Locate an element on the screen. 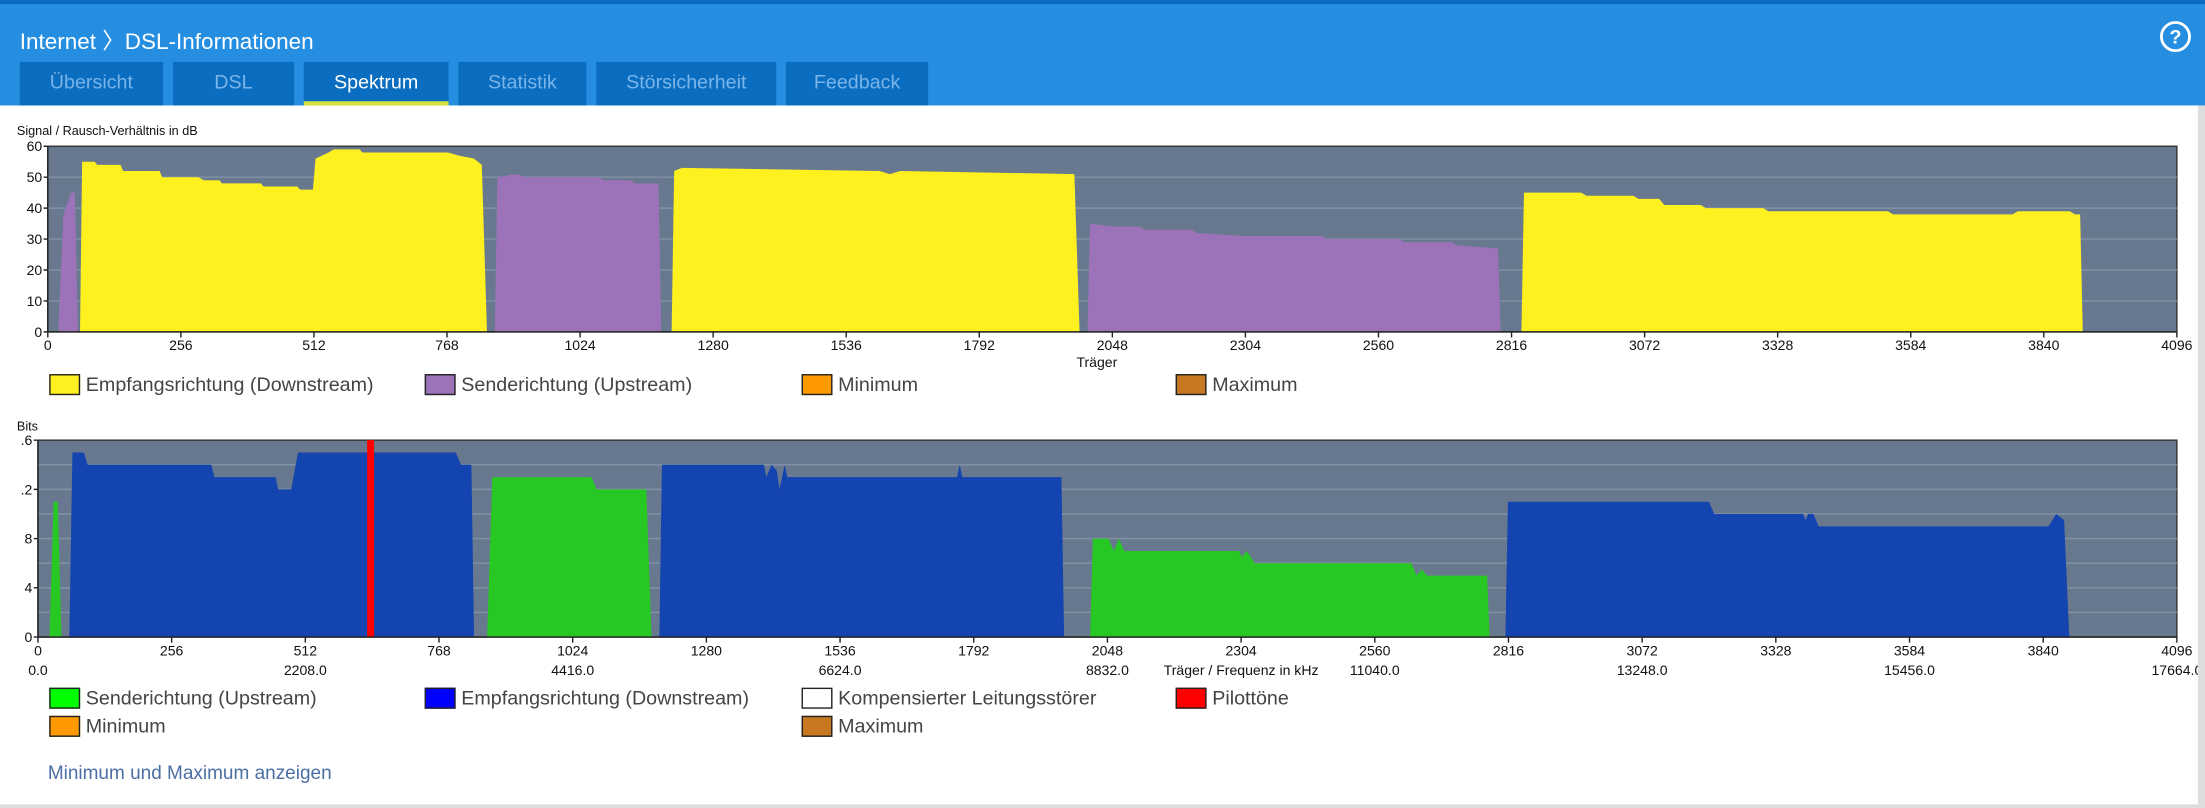 The width and height of the screenshot is (2205, 808). x-tick-label: 2560 is located at coordinates (1378, 345).